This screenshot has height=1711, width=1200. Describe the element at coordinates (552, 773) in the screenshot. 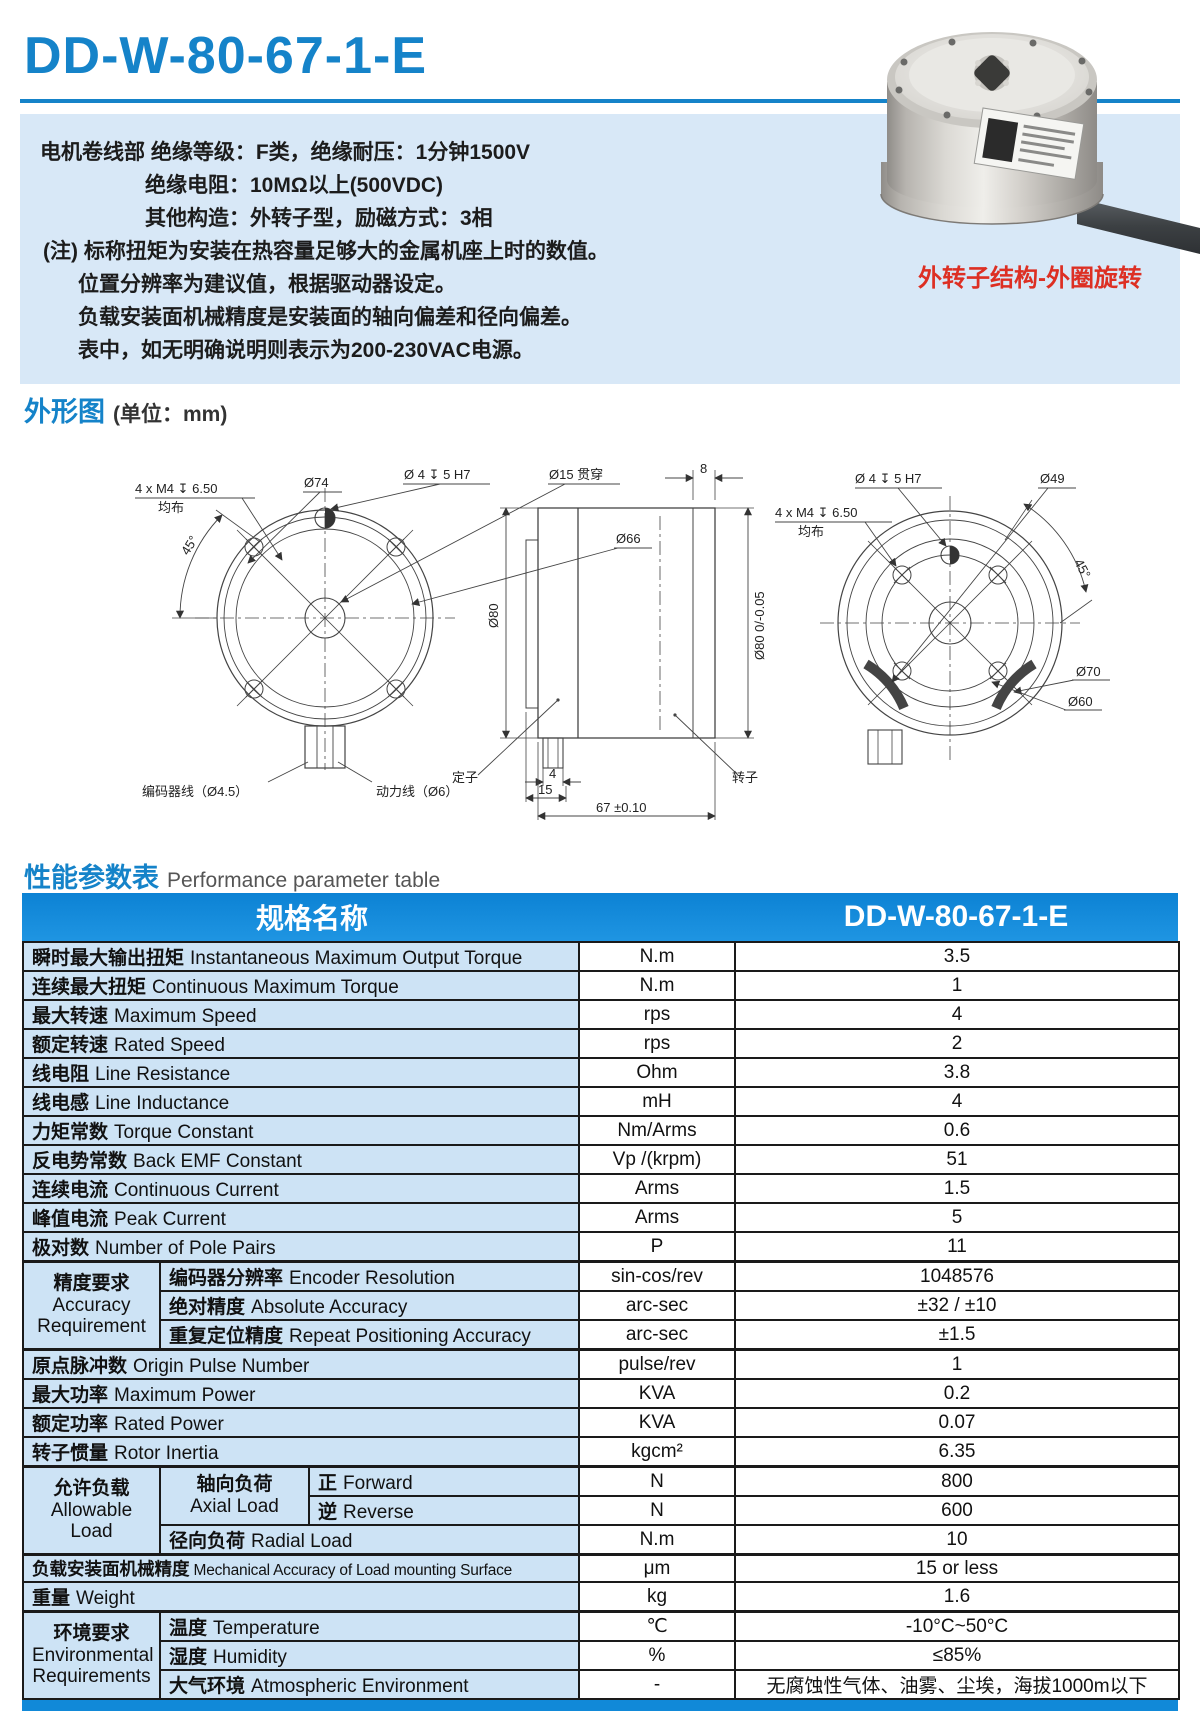

I see `dim-label: 4` at that location.